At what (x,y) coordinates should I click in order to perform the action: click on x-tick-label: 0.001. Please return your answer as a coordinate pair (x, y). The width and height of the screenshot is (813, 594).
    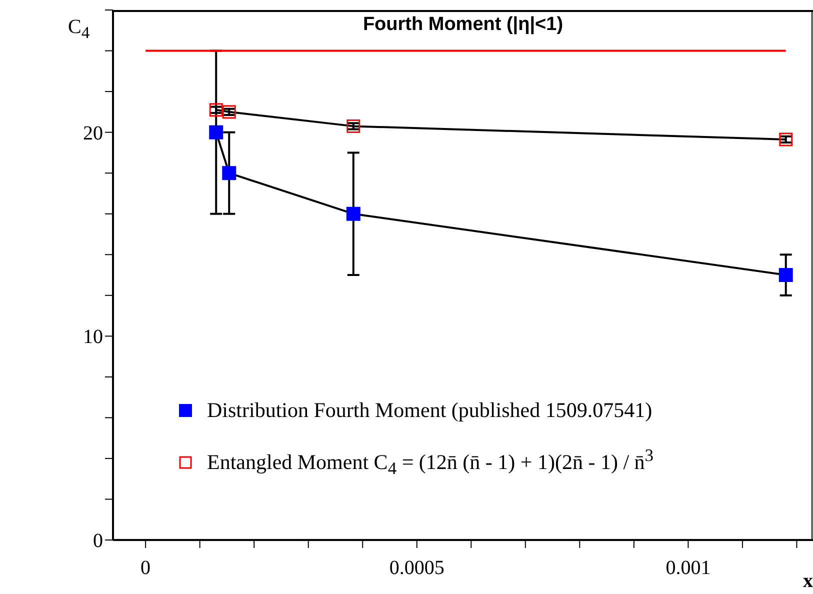
    Looking at the image, I should click on (688, 568).